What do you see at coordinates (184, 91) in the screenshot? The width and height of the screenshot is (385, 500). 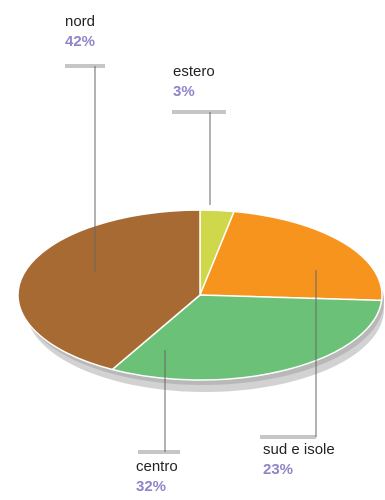 I see `slice-percent-estero: 3%` at bounding box center [184, 91].